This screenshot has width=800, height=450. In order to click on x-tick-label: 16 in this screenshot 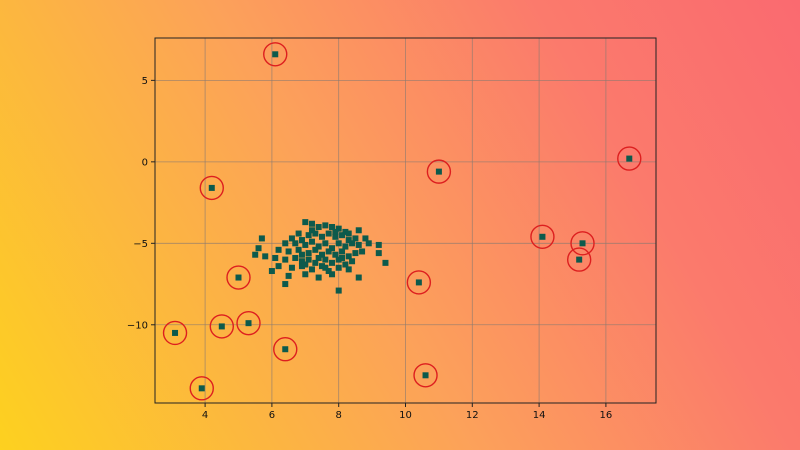, I will do `click(606, 415)`.